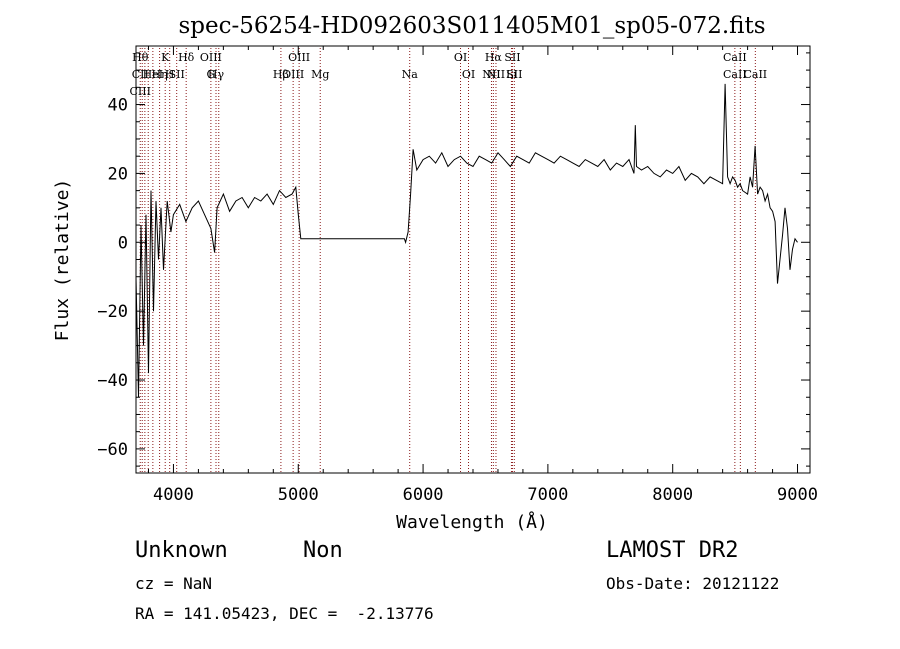  Describe the element at coordinates (216, 74) in the screenshot. I see `line-marker-label: Hγ` at that location.